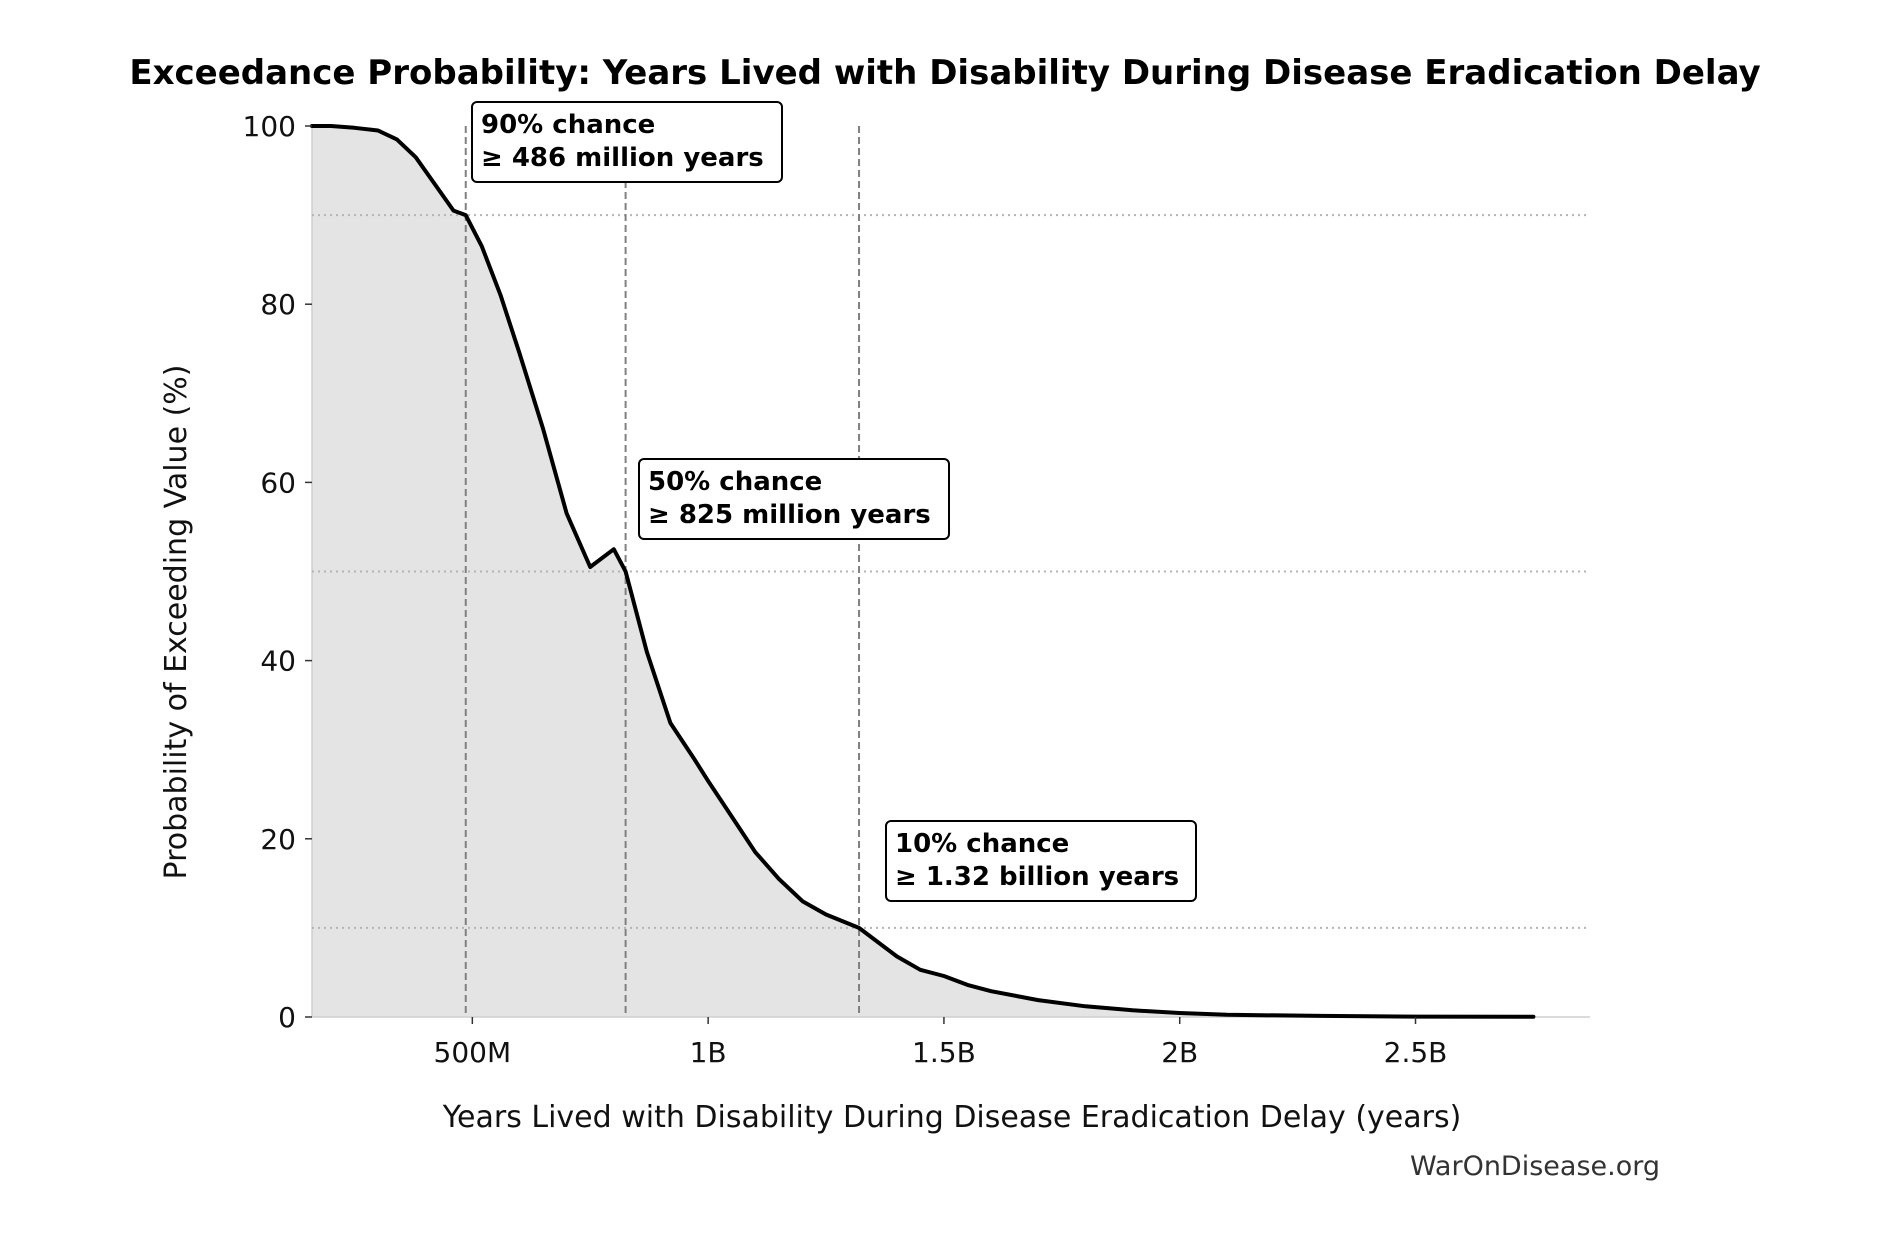 The width and height of the screenshot is (1890, 1233). Describe the element at coordinates (982, 844) in the screenshot. I see `annotation-line-1: 10% chance` at that location.